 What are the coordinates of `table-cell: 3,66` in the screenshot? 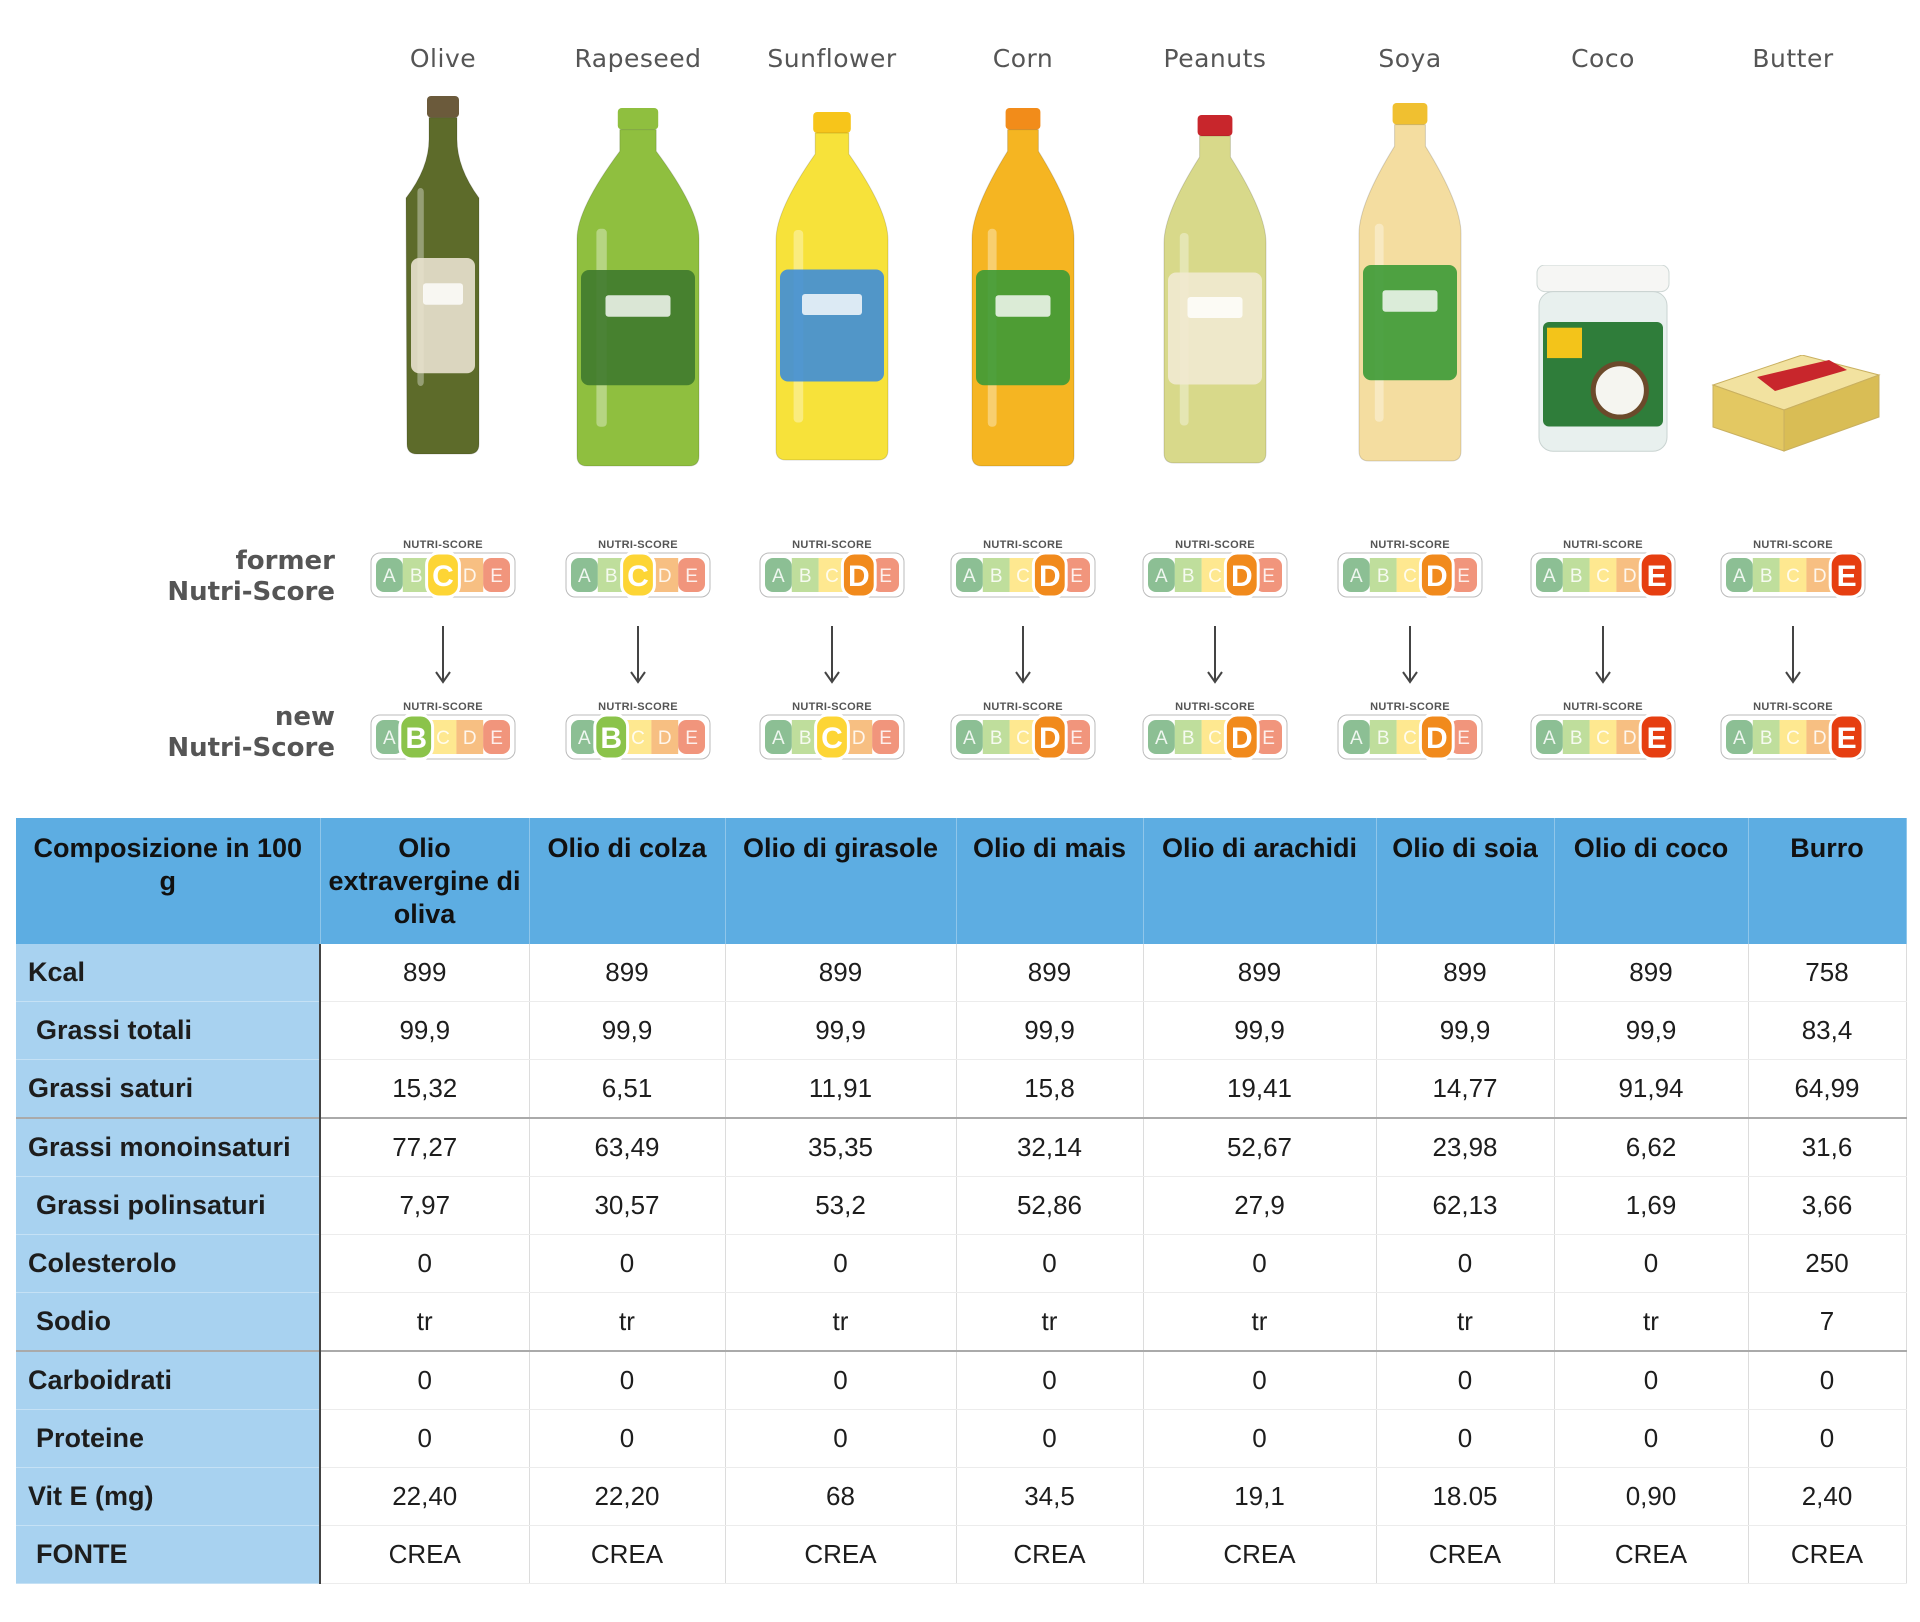 It's located at (1827, 1205).